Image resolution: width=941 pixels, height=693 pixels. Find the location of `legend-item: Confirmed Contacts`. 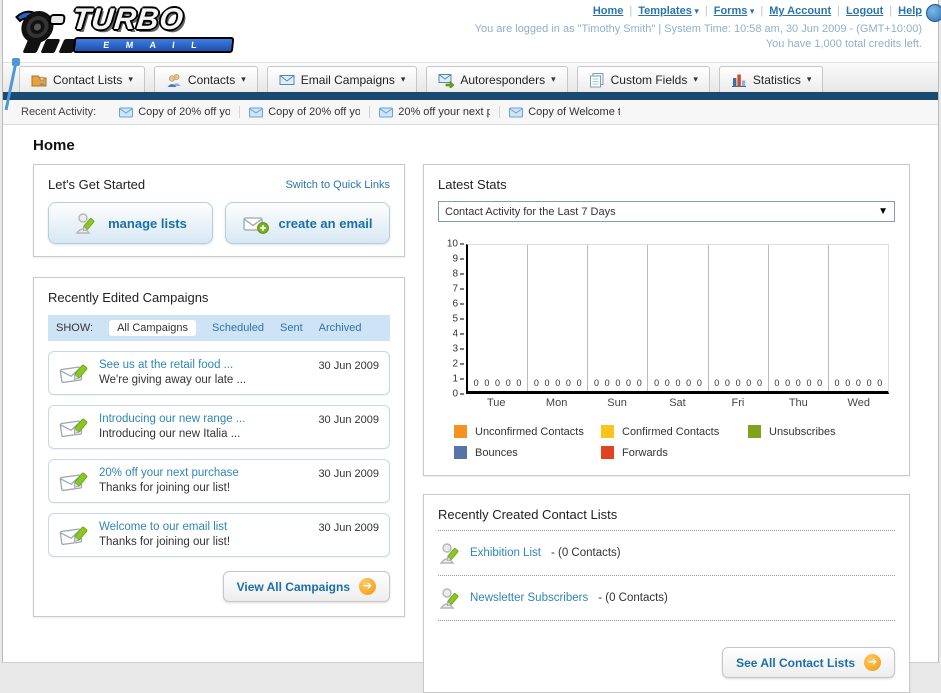

legend-item: Confirmed Contacts is located at coordinates (674, 431).